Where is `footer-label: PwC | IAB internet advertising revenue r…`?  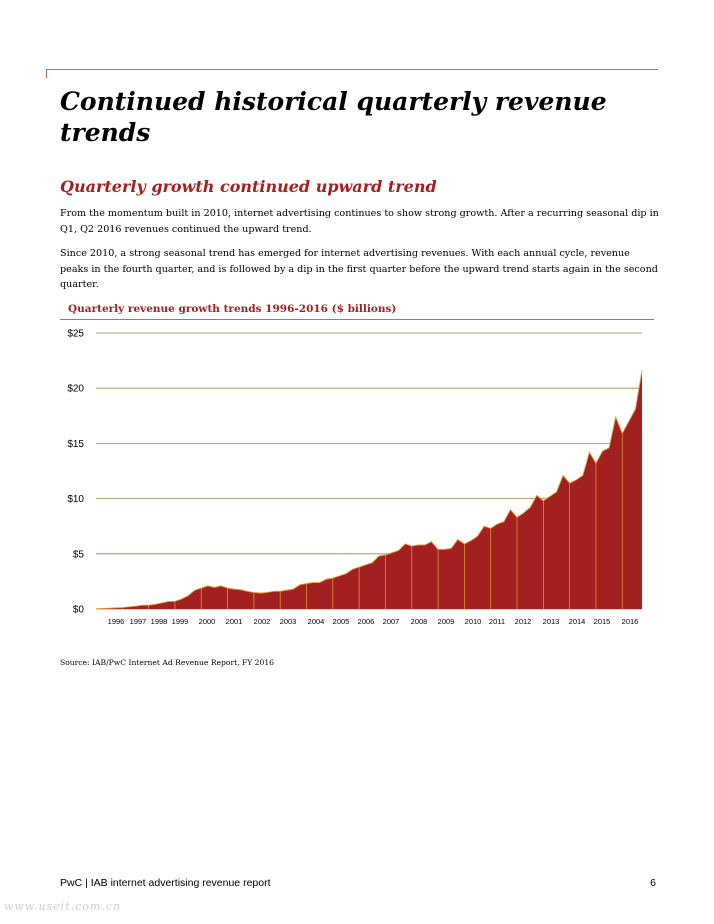 footer-label: PwC | IAB internet advertising revenue r… is located at coordinates (165, 883).